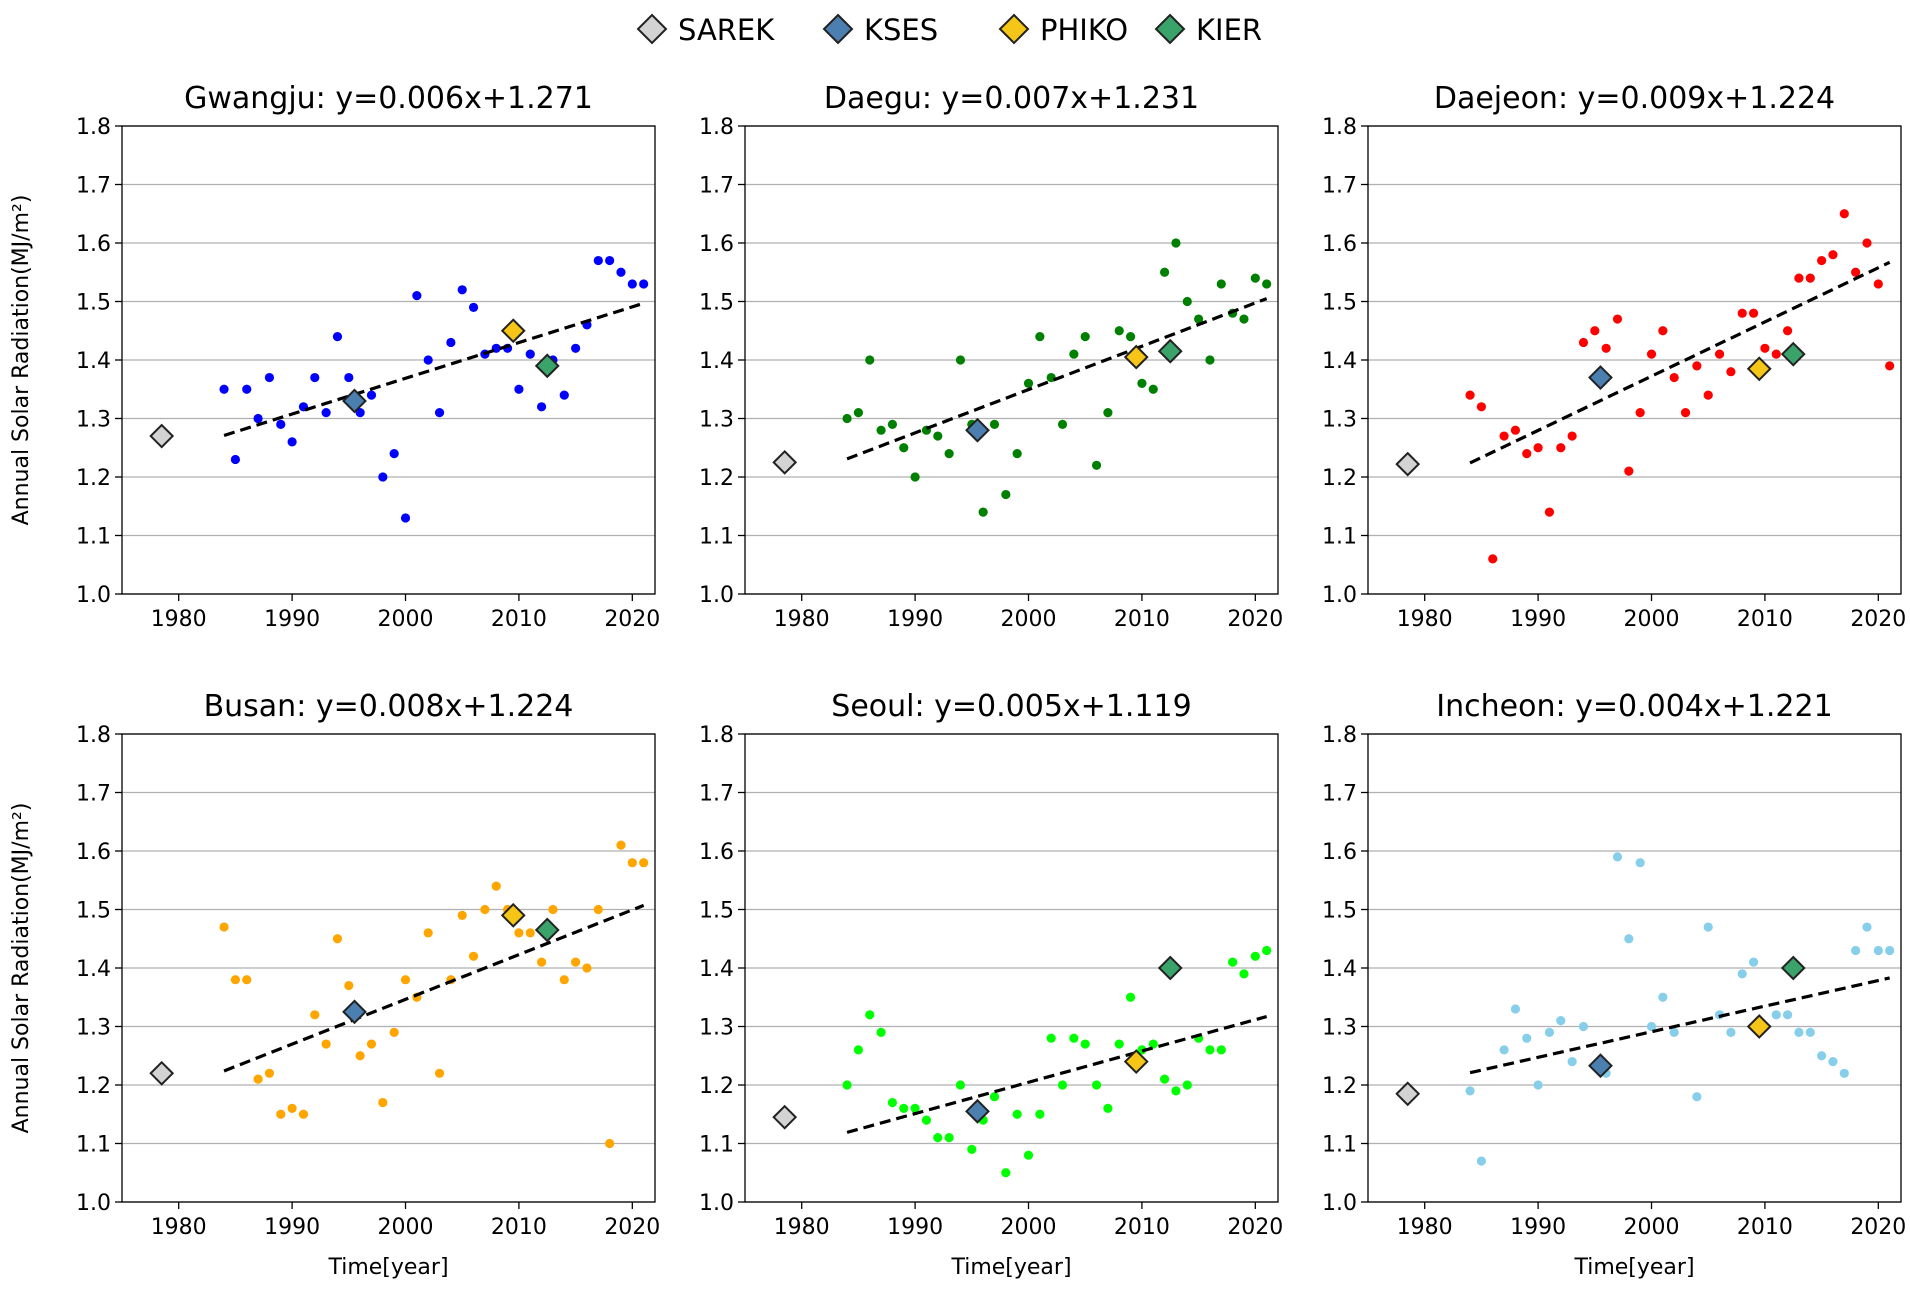  What do you see at coordinates (1633, 1267) in the screenshot?
I see `x-axis-label: Time[year]` at bounding box center [1633, 1267].